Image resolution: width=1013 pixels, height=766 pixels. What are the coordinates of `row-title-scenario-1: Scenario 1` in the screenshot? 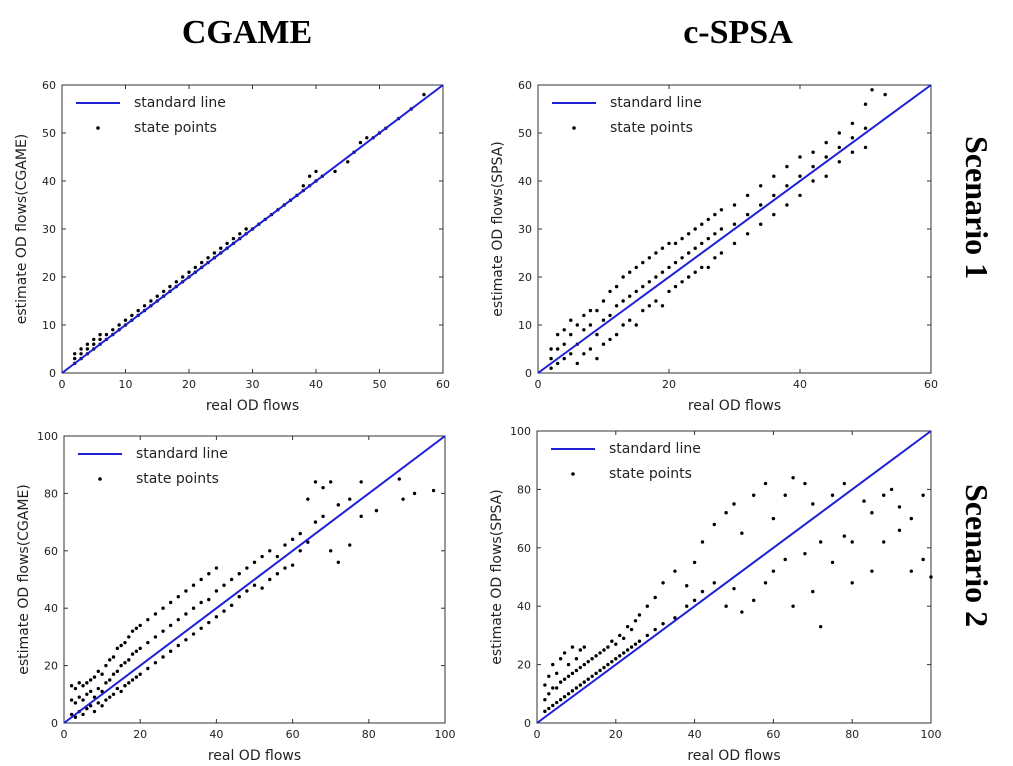 It's located at (977, 208).